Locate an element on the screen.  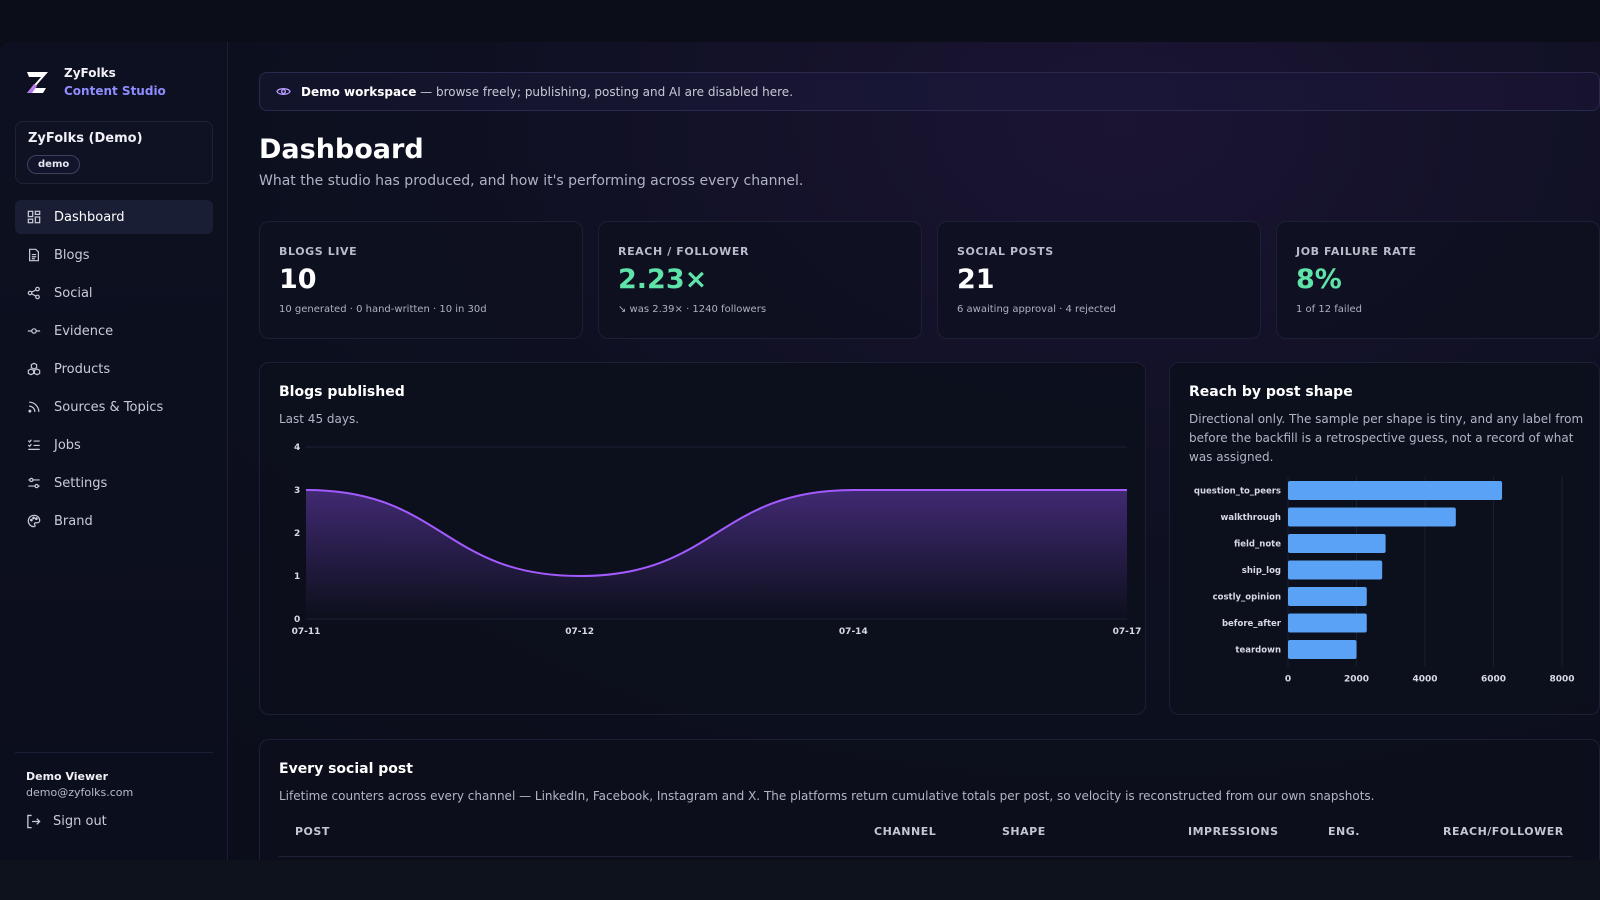
series-area-fill is located at coordinates (716, 554).